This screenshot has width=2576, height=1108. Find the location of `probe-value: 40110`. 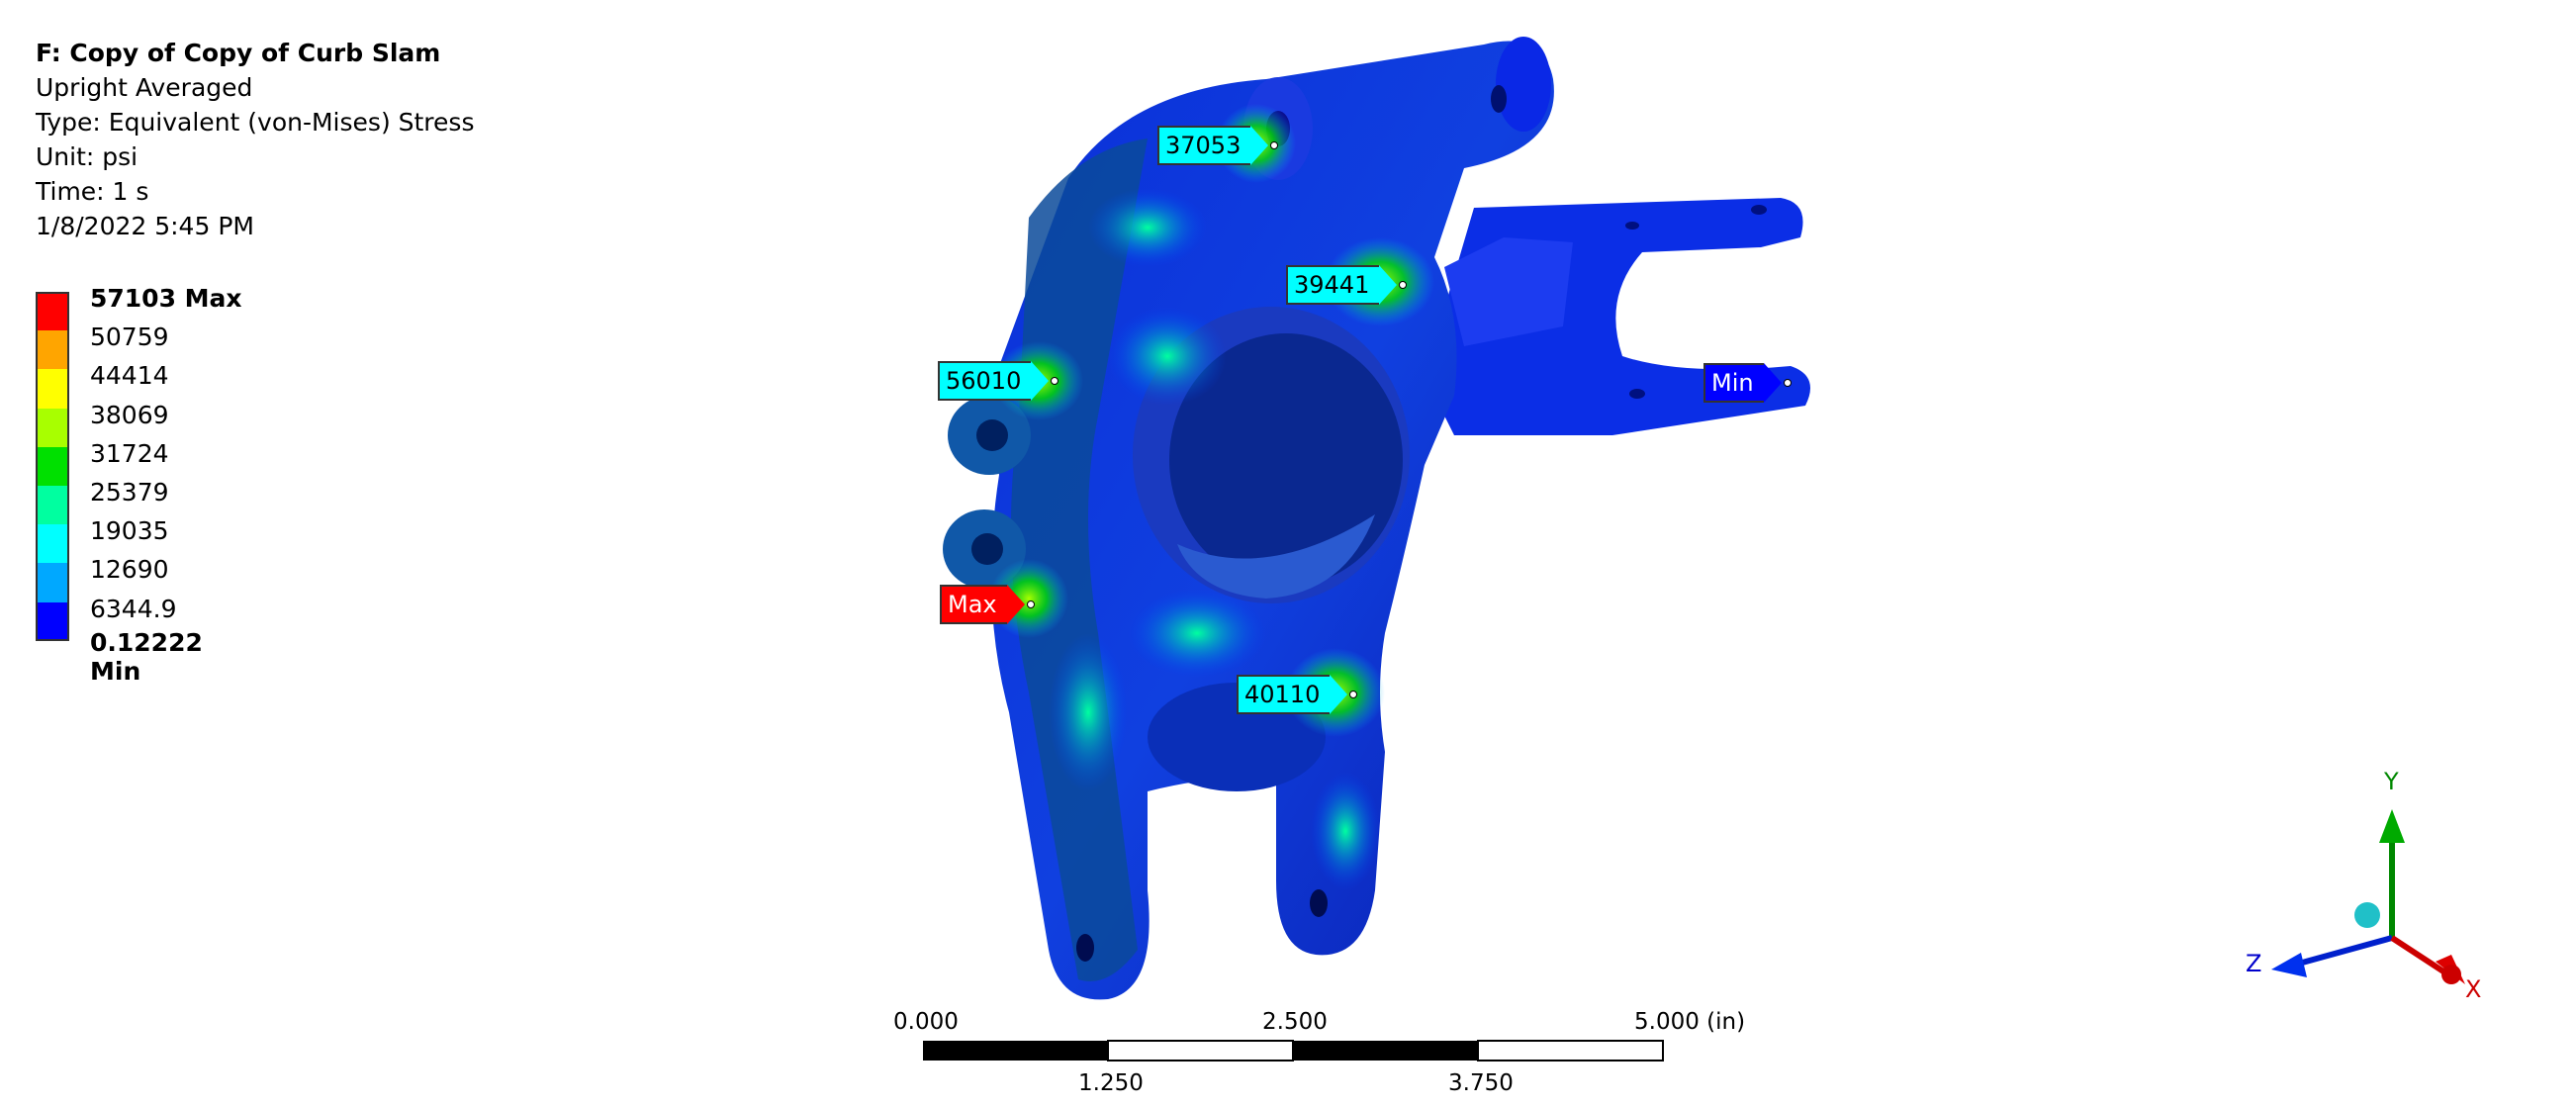

probe-value: 40110 is located at coordinates (1284, 694).